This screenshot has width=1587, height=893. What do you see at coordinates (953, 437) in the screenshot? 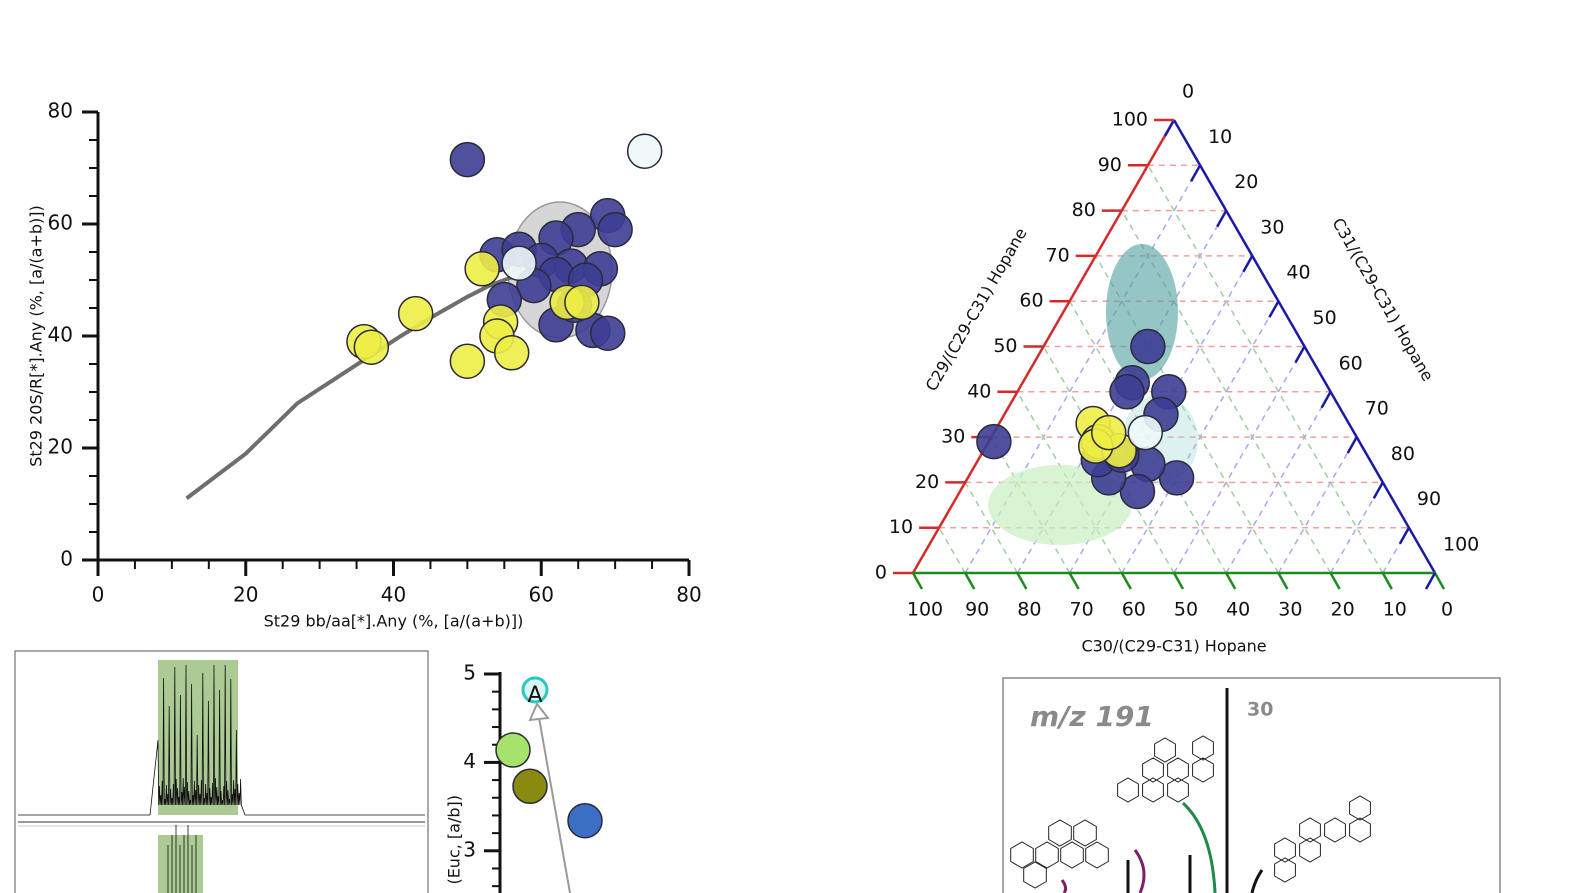
I see `left-tick-label: 30` at bounding box center [953, 437].